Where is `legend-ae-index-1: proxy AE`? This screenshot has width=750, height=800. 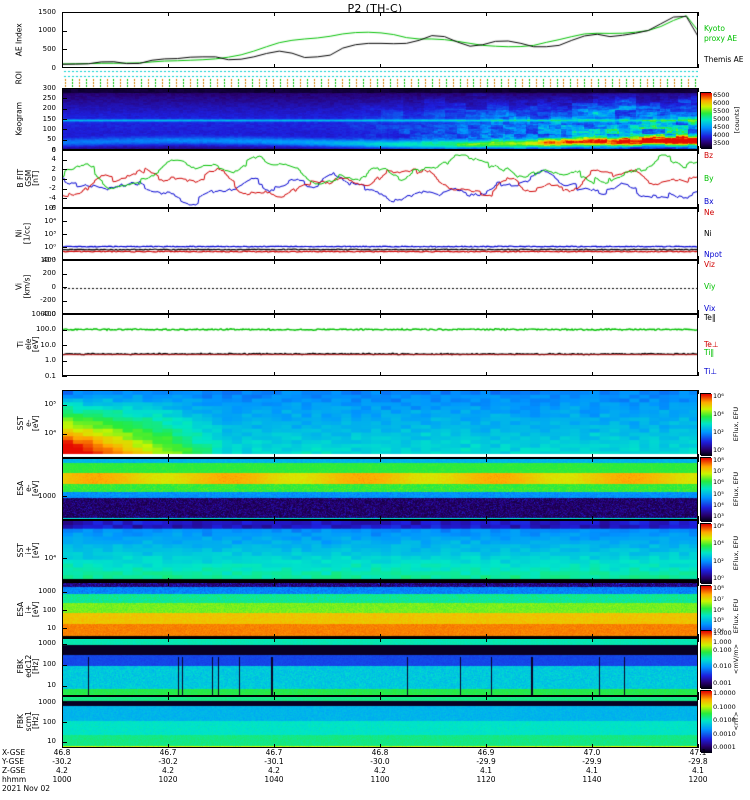
legend-ae-index-1: proxy AE is located at coordinates (721, 38).